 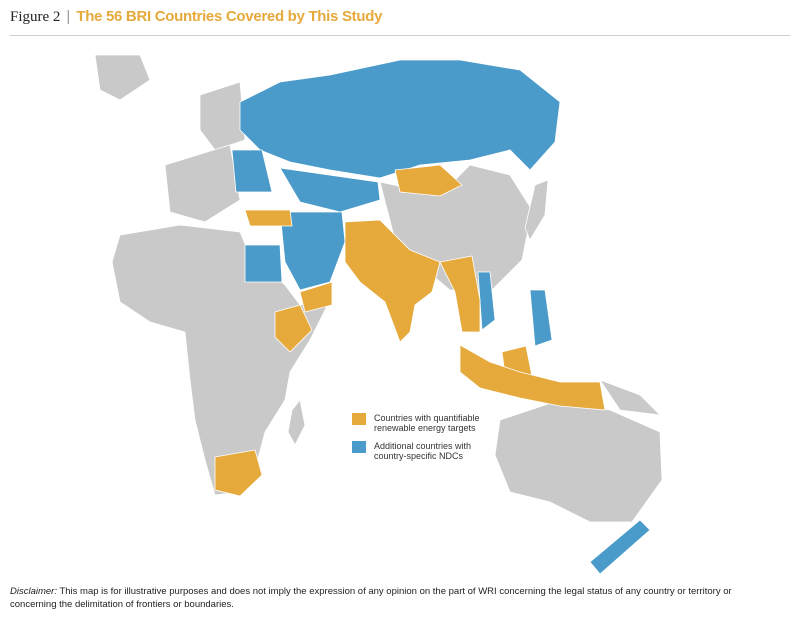 What do you see at coordinates (620, 547) in the screenshot?
I see `new-zealand` at bounding box center [620, 547].